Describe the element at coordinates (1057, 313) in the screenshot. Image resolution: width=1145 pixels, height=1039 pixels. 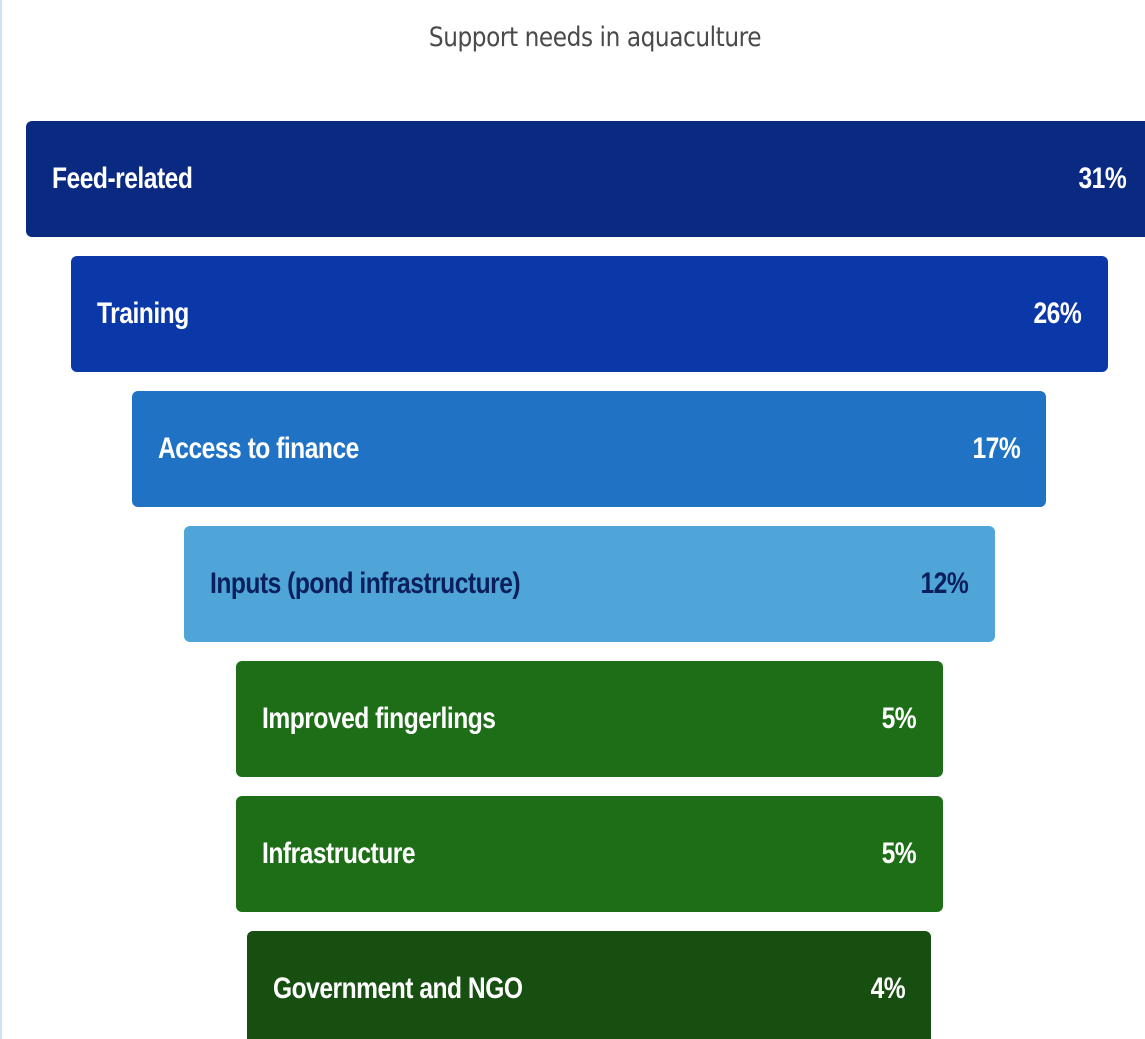
I see `funnel-bar-value: 26%` at that location.